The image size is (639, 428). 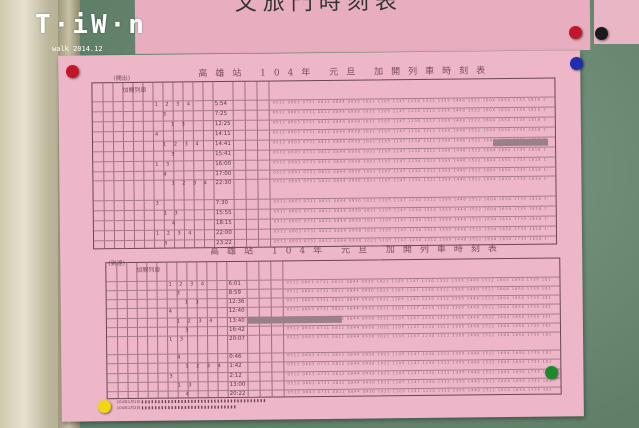 What do you see at coordinates (236, 311) in the screenshot?
I see `train-time: 12:40` at bounding box center [236, 311].